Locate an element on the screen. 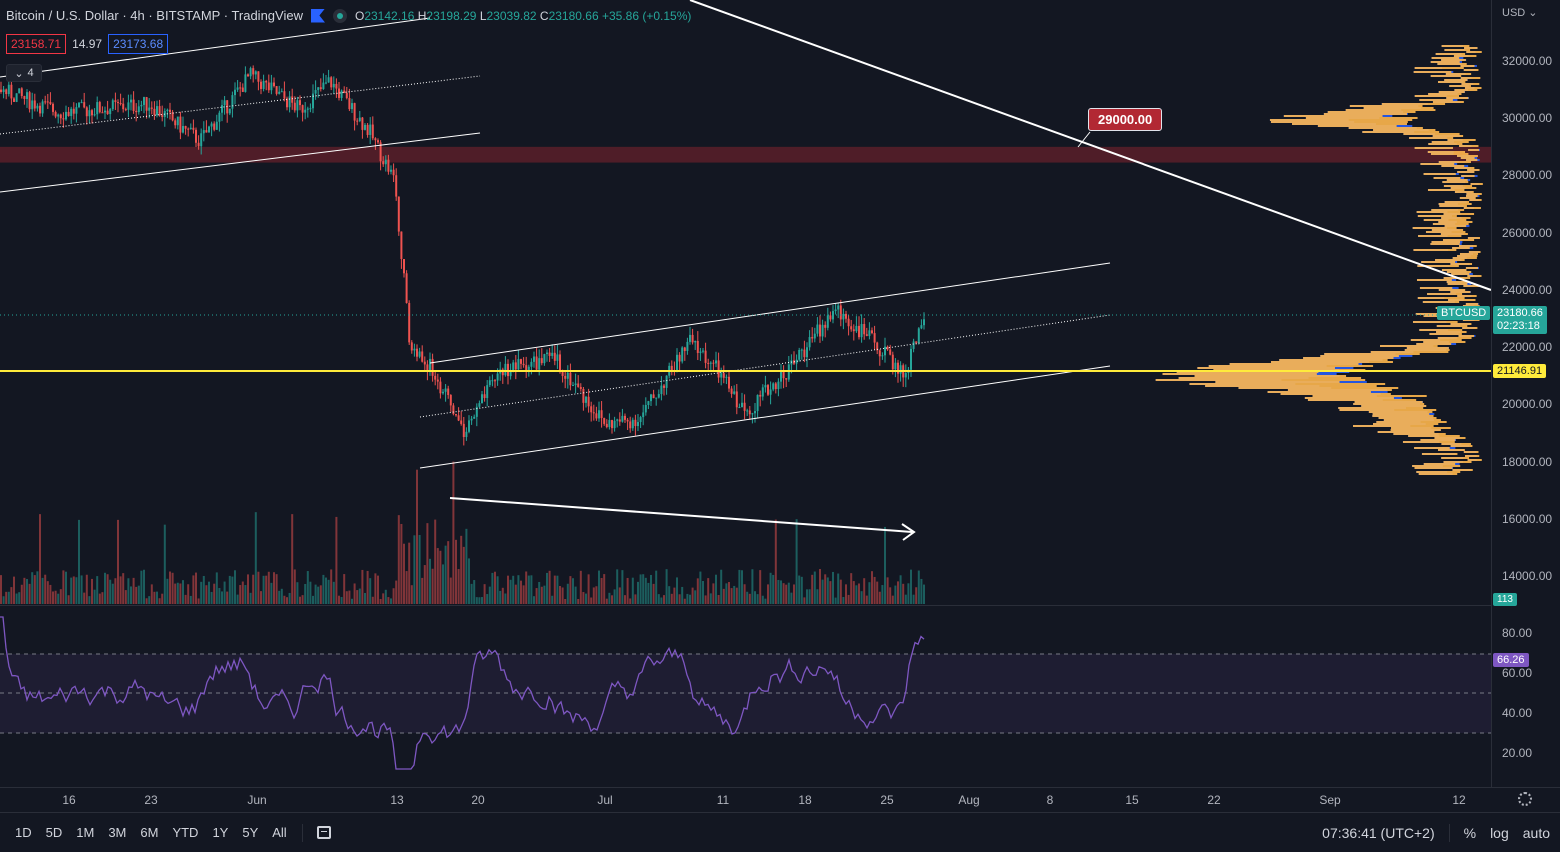 The height and width of the screenshot is (852, 1560). log-scale-toggle: log is located at coordinates (1499, 832).